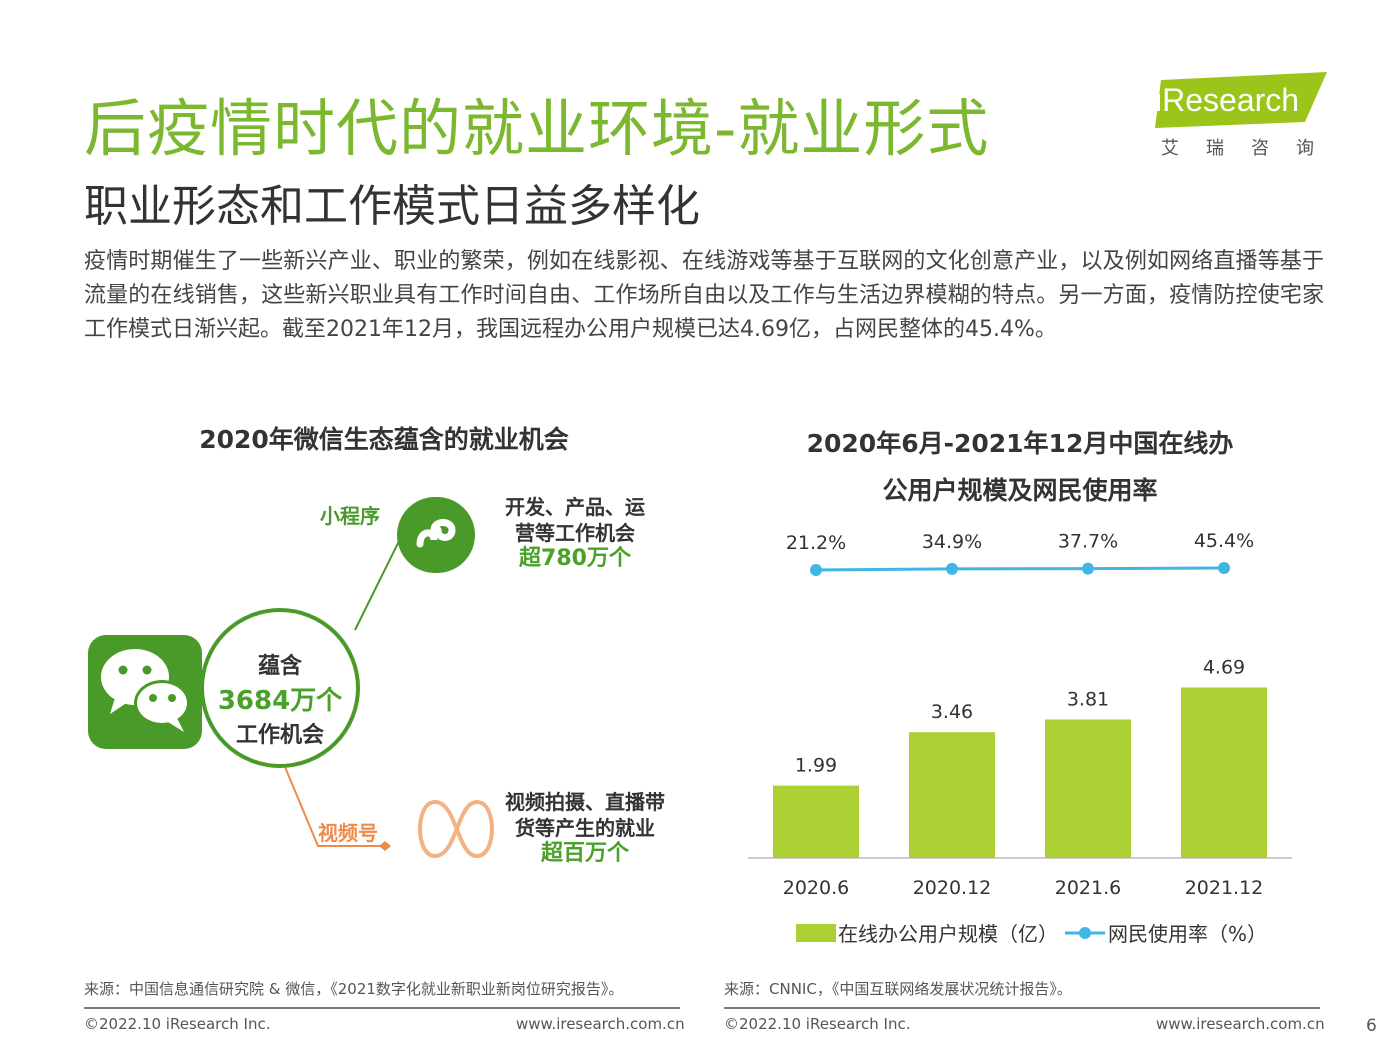 This screenshot has height=1050, width=1400. What do you see at coordinates (1020, 490) in the screenshot?
I see `chart-title-line2: 公用户规模及网民使用率` at bounding box center [1020, 490].